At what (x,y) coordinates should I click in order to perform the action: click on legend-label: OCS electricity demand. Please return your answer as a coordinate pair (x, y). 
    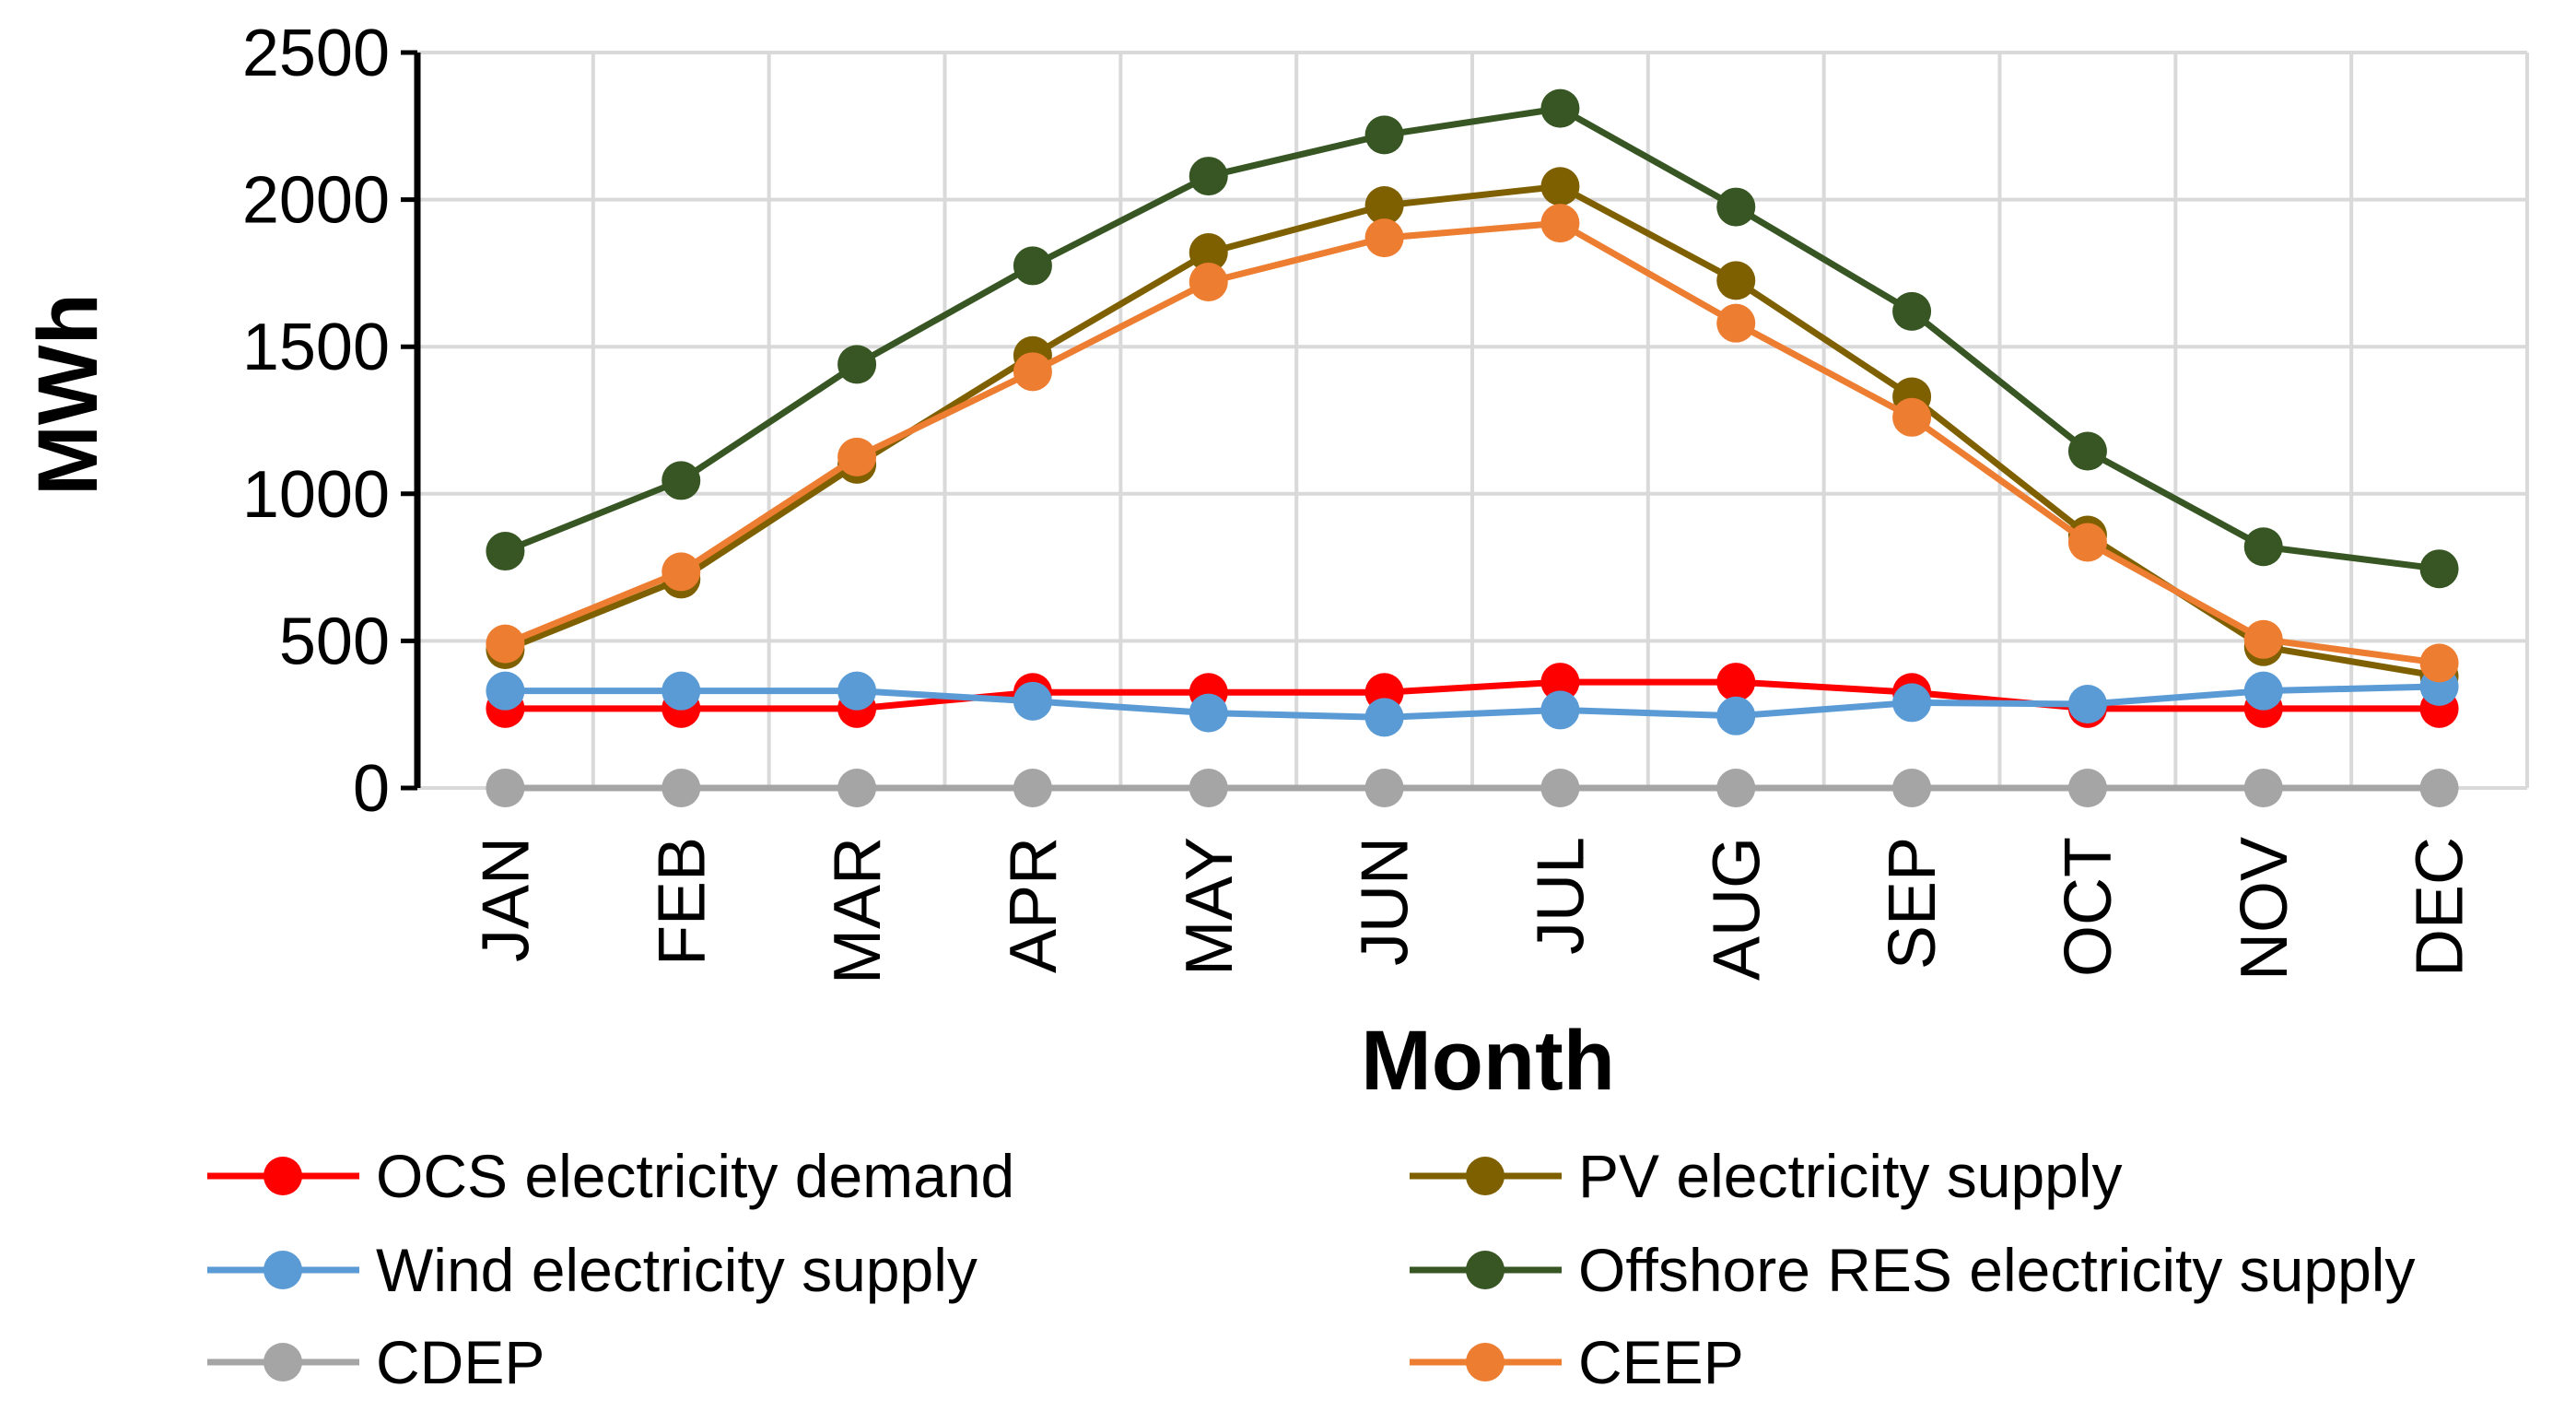
    Looking at the image, I should click on (695, 1176).